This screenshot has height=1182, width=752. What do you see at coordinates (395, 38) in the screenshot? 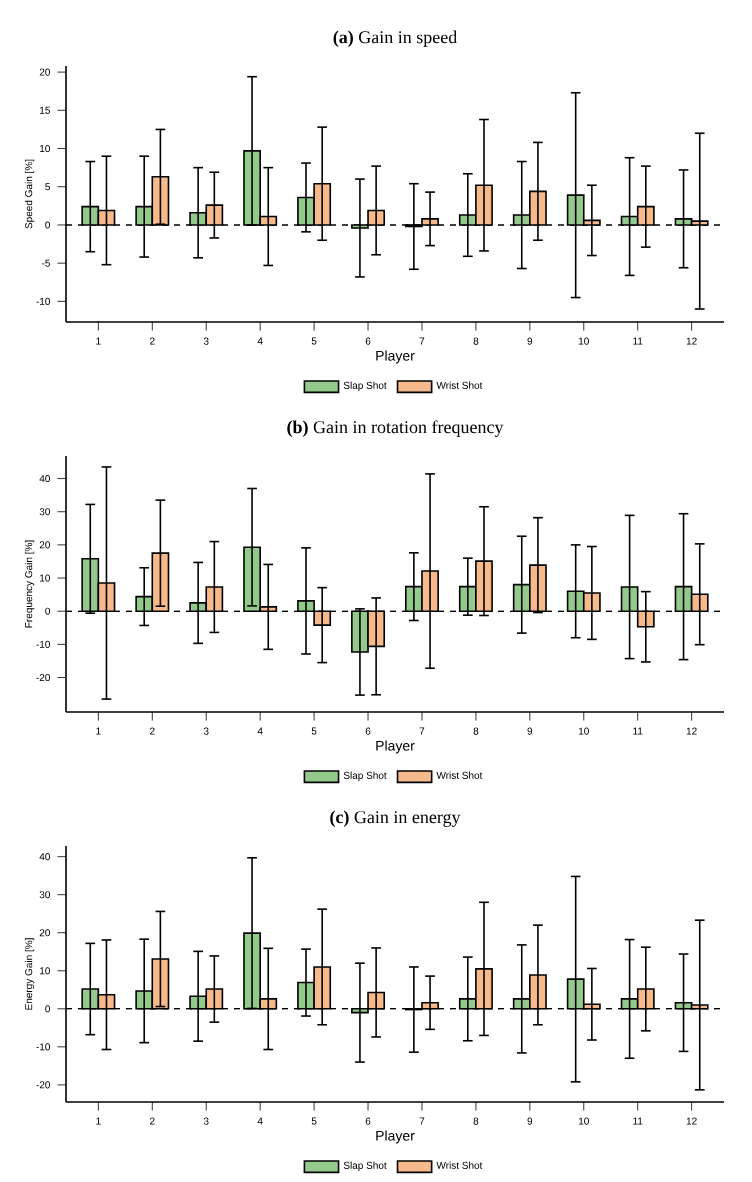
I see `chart-title: (a) Gain in speed` at bounding box center [395, 38].